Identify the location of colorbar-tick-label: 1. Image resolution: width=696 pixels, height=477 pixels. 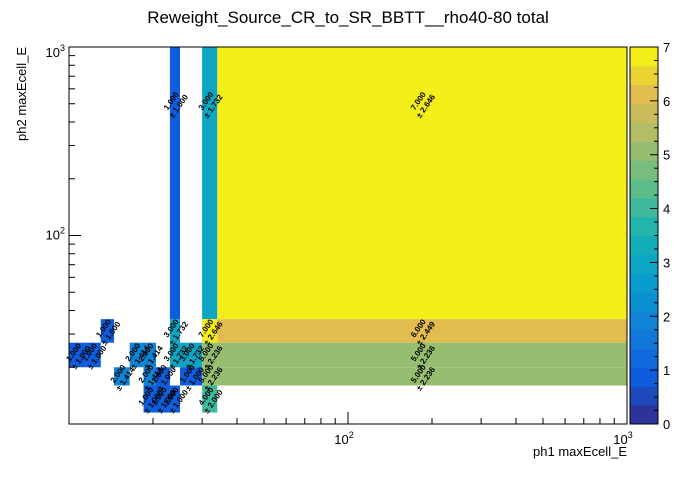
(666, 370).